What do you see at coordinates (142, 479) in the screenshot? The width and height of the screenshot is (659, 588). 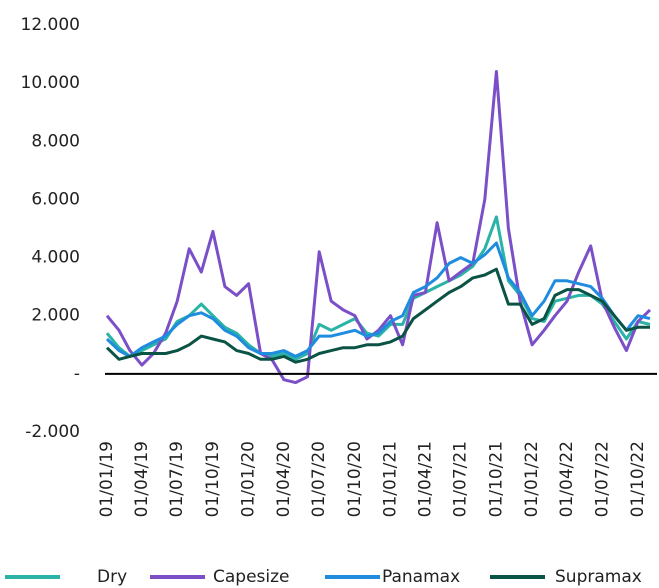 I see `x-tick-label: 01/04/19` at bounding box center [142, 479].